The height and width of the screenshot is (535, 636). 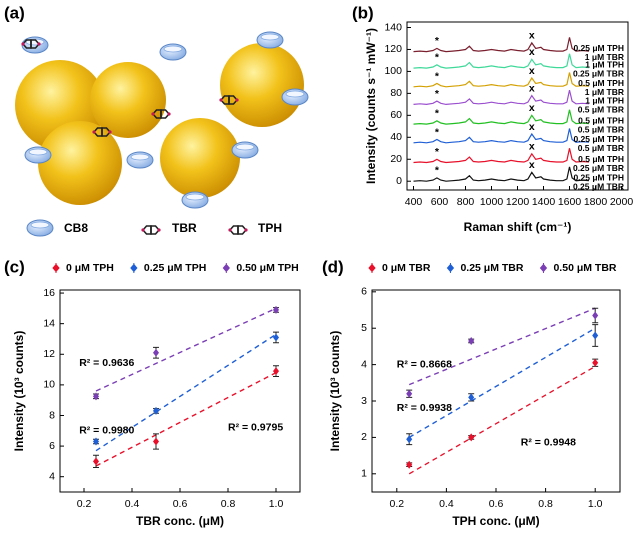 What do you see at coordinates (49, 385) in the screenshot?
I see `y-tick-label: 10` at bounding box center [49, 385].